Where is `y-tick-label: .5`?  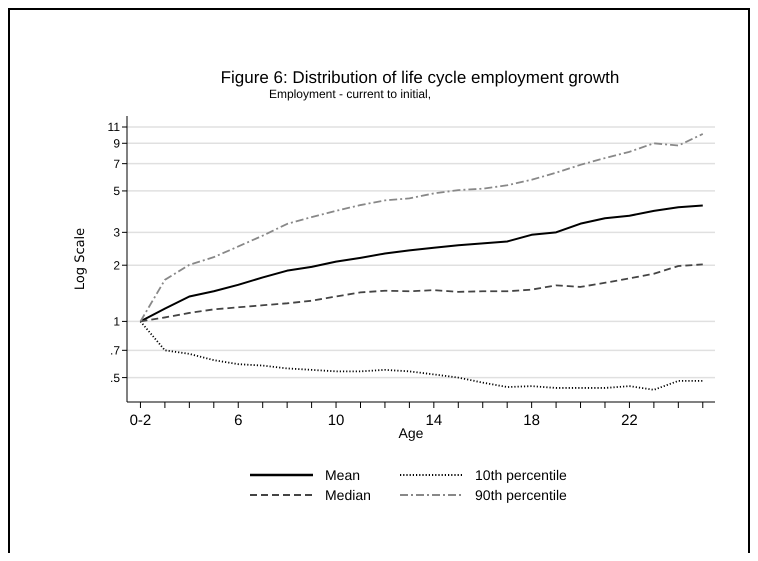
y-tick-label: .5 is located at coordinates (115, 377).